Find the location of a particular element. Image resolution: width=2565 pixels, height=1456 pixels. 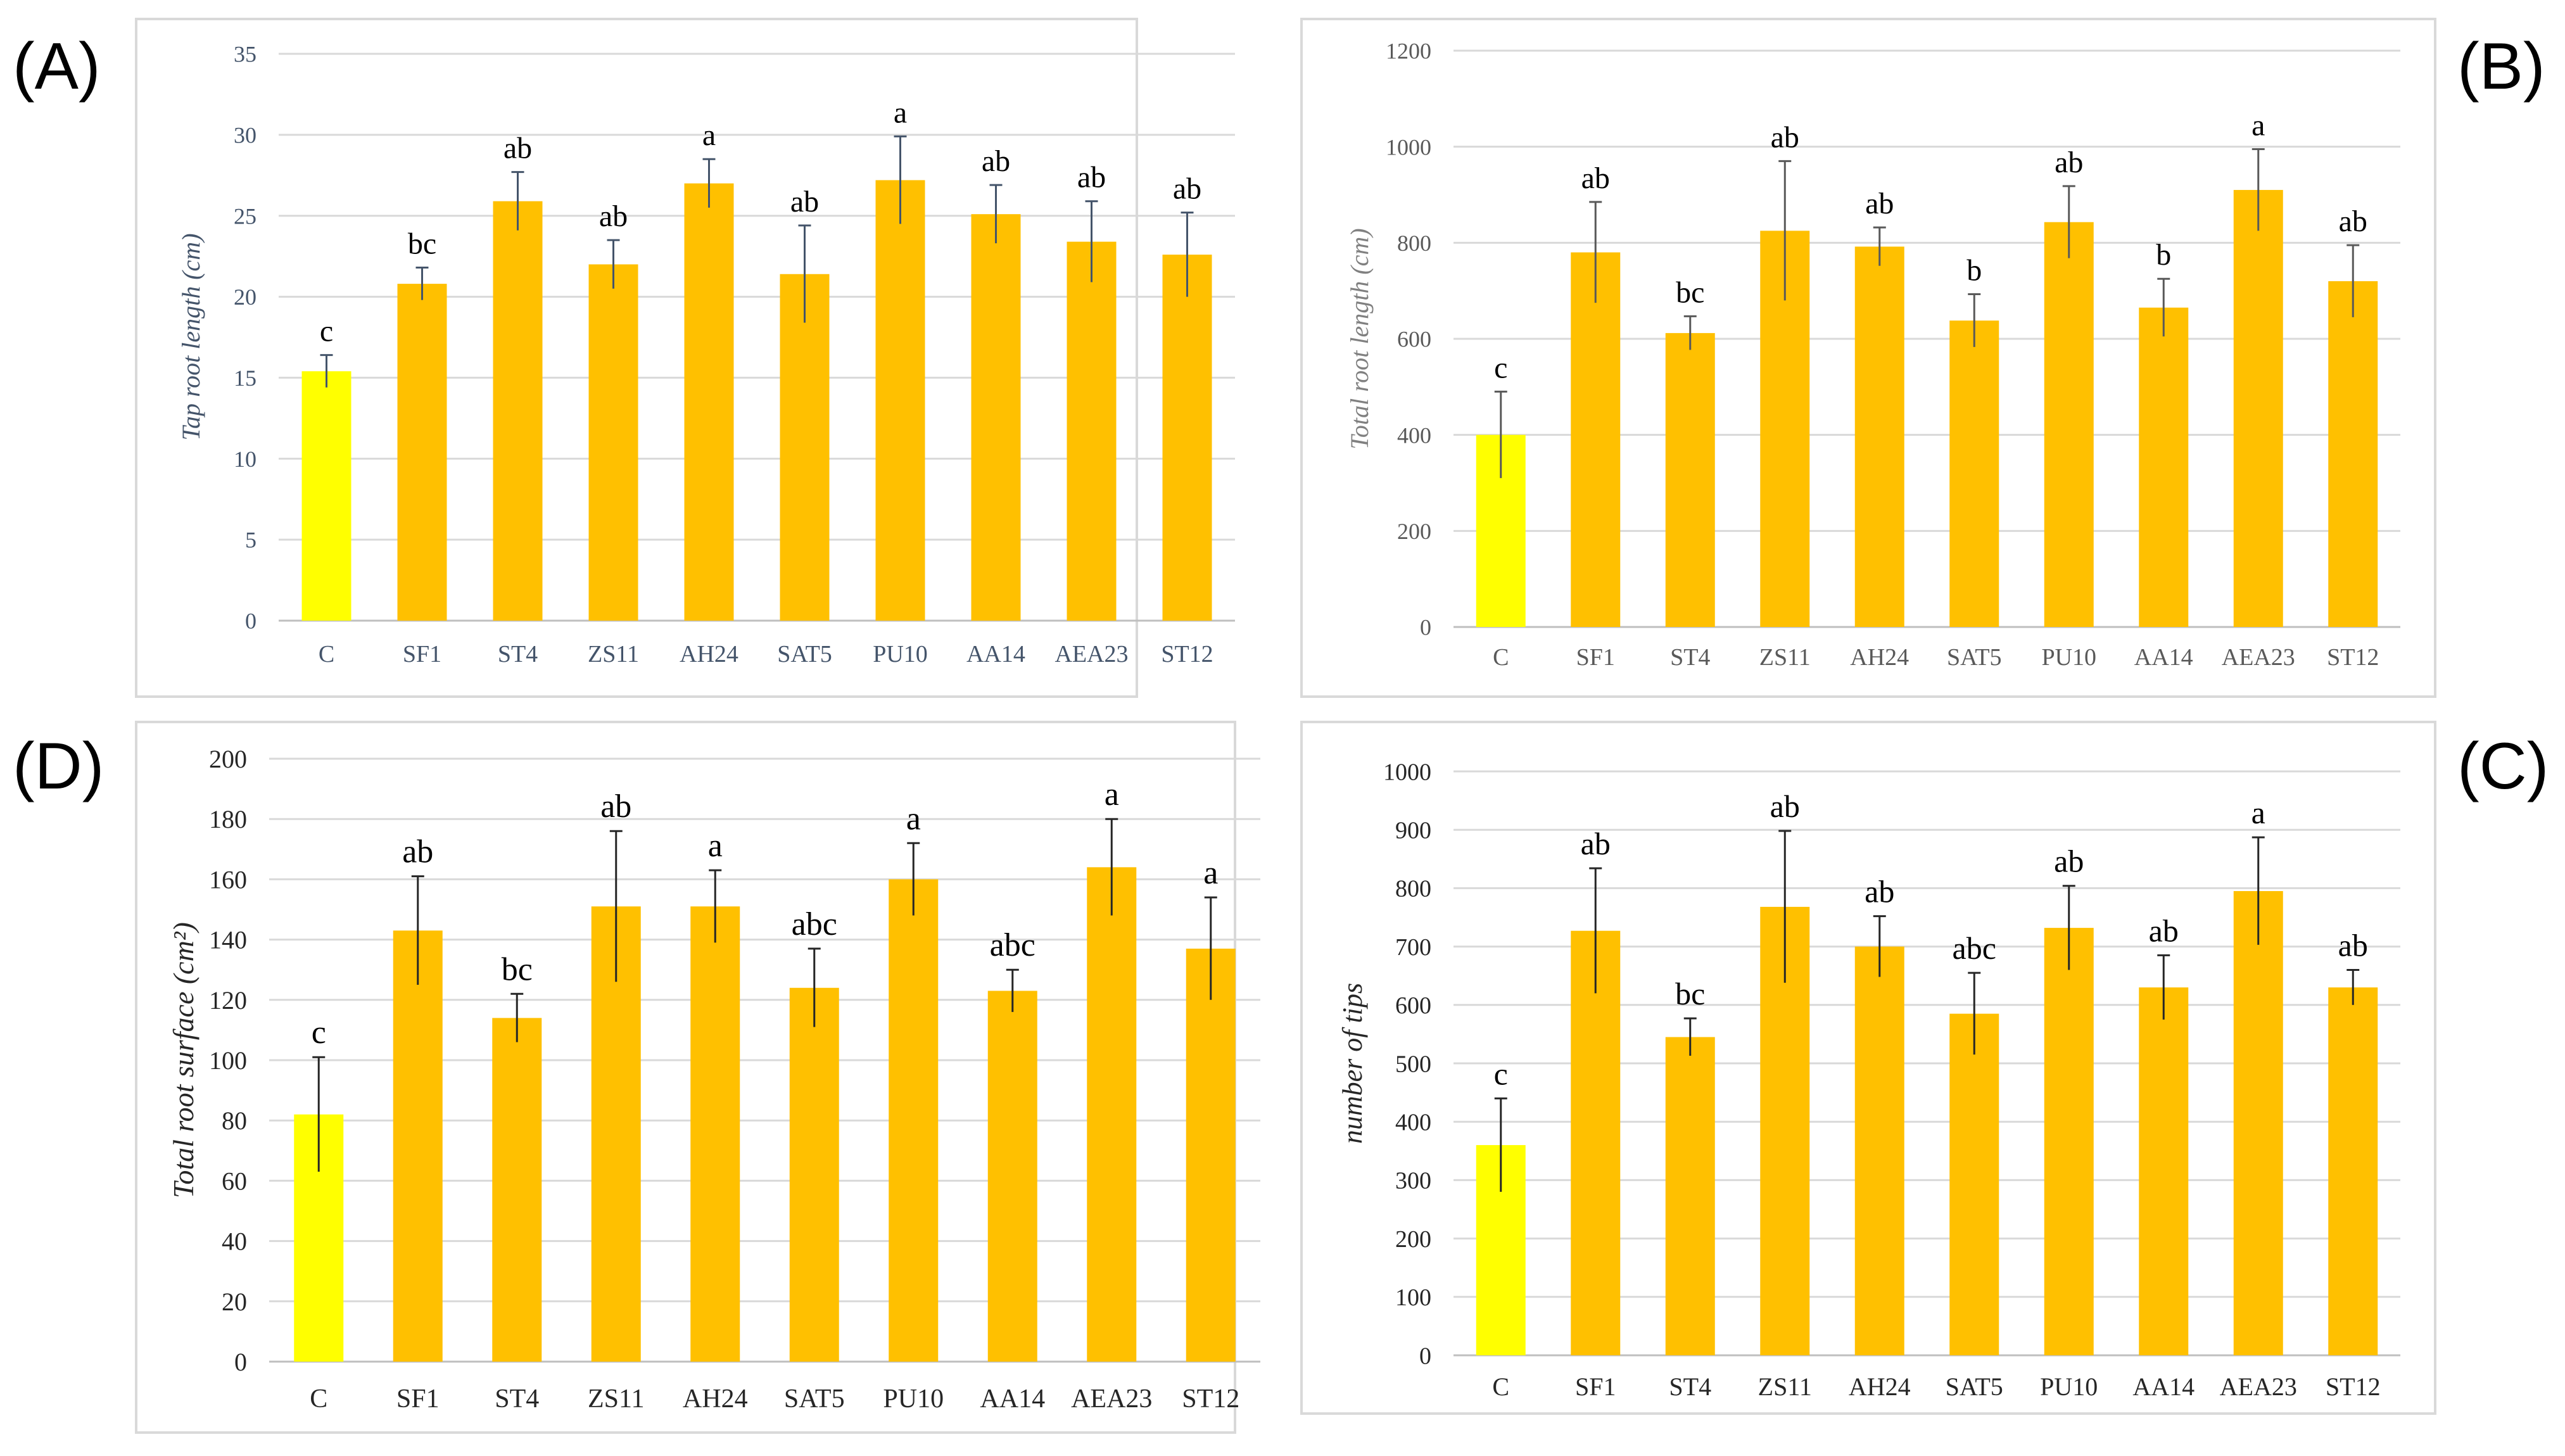

y-tick-label: 300 is located at coordinates (1413, 1181).